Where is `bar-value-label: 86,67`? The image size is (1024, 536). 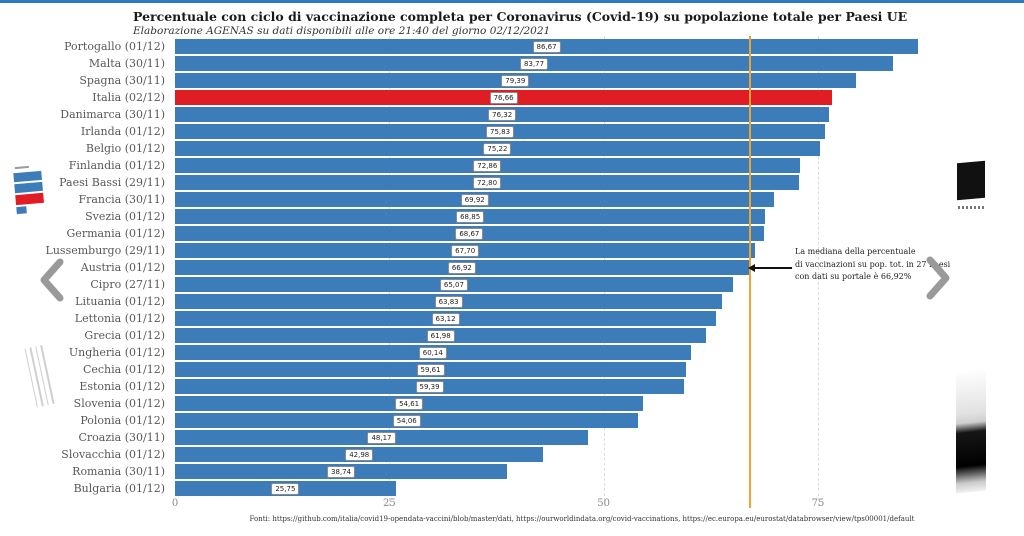
bar-value-label: 86,67 is located at coordinates (546, 46).